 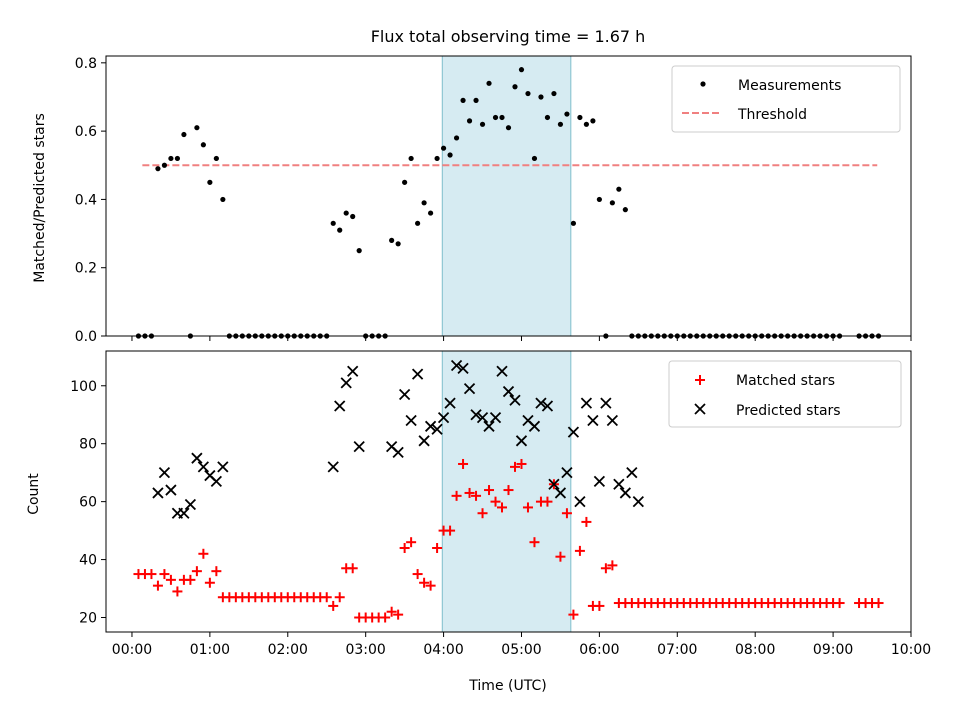 I want to click on shaded-observing-span, so click(x=506, y=491).